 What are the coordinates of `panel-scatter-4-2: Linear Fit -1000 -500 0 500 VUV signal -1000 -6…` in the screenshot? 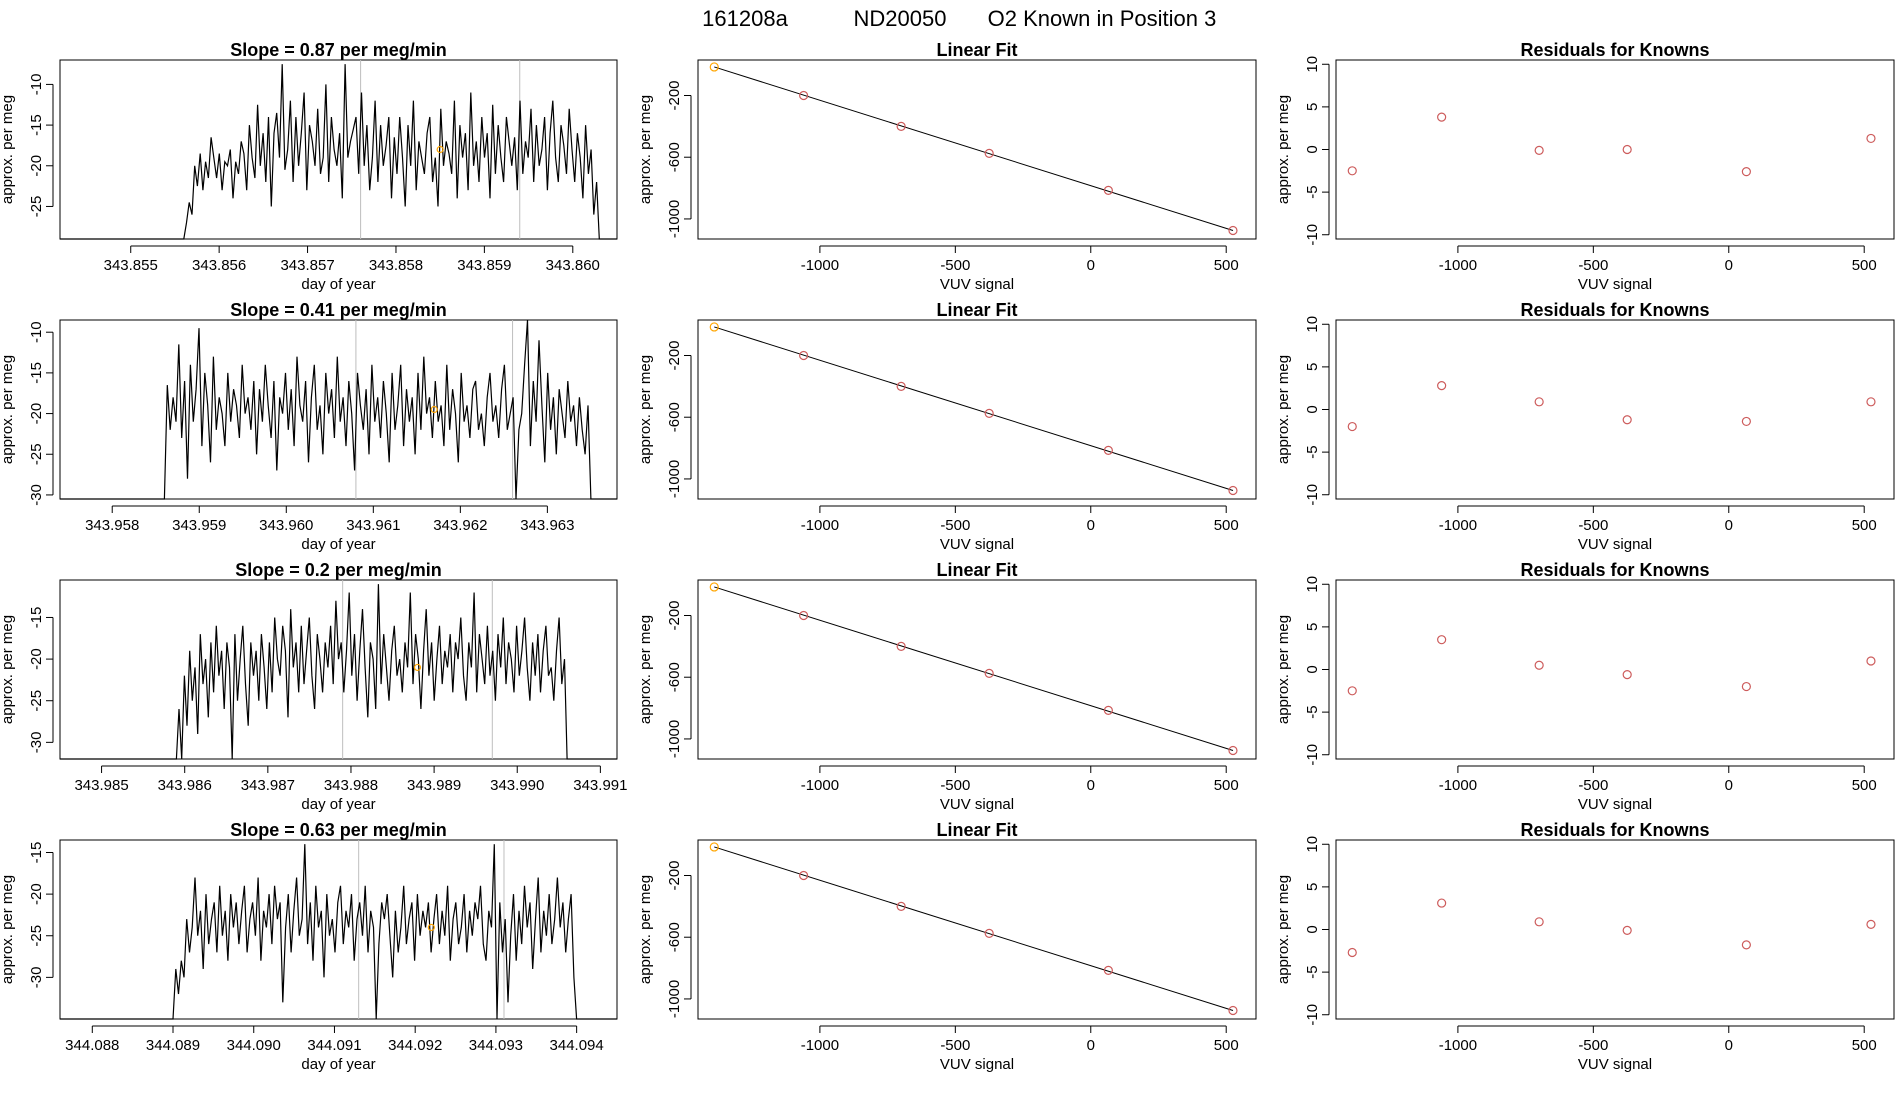 It's located at (947, 946).